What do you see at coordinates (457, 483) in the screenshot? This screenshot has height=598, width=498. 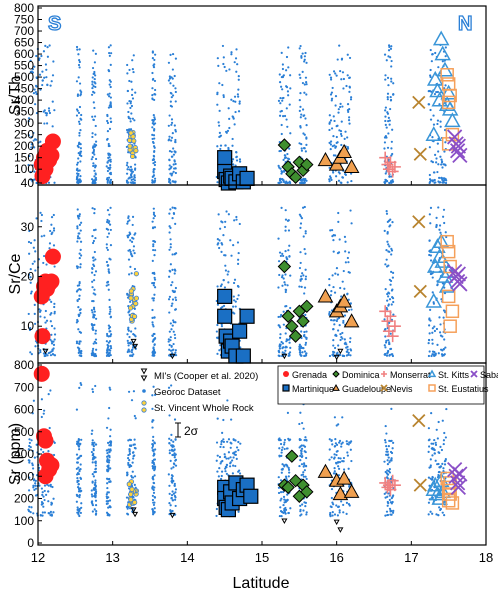 I see `point-saba` at bounding box center [457, 483].